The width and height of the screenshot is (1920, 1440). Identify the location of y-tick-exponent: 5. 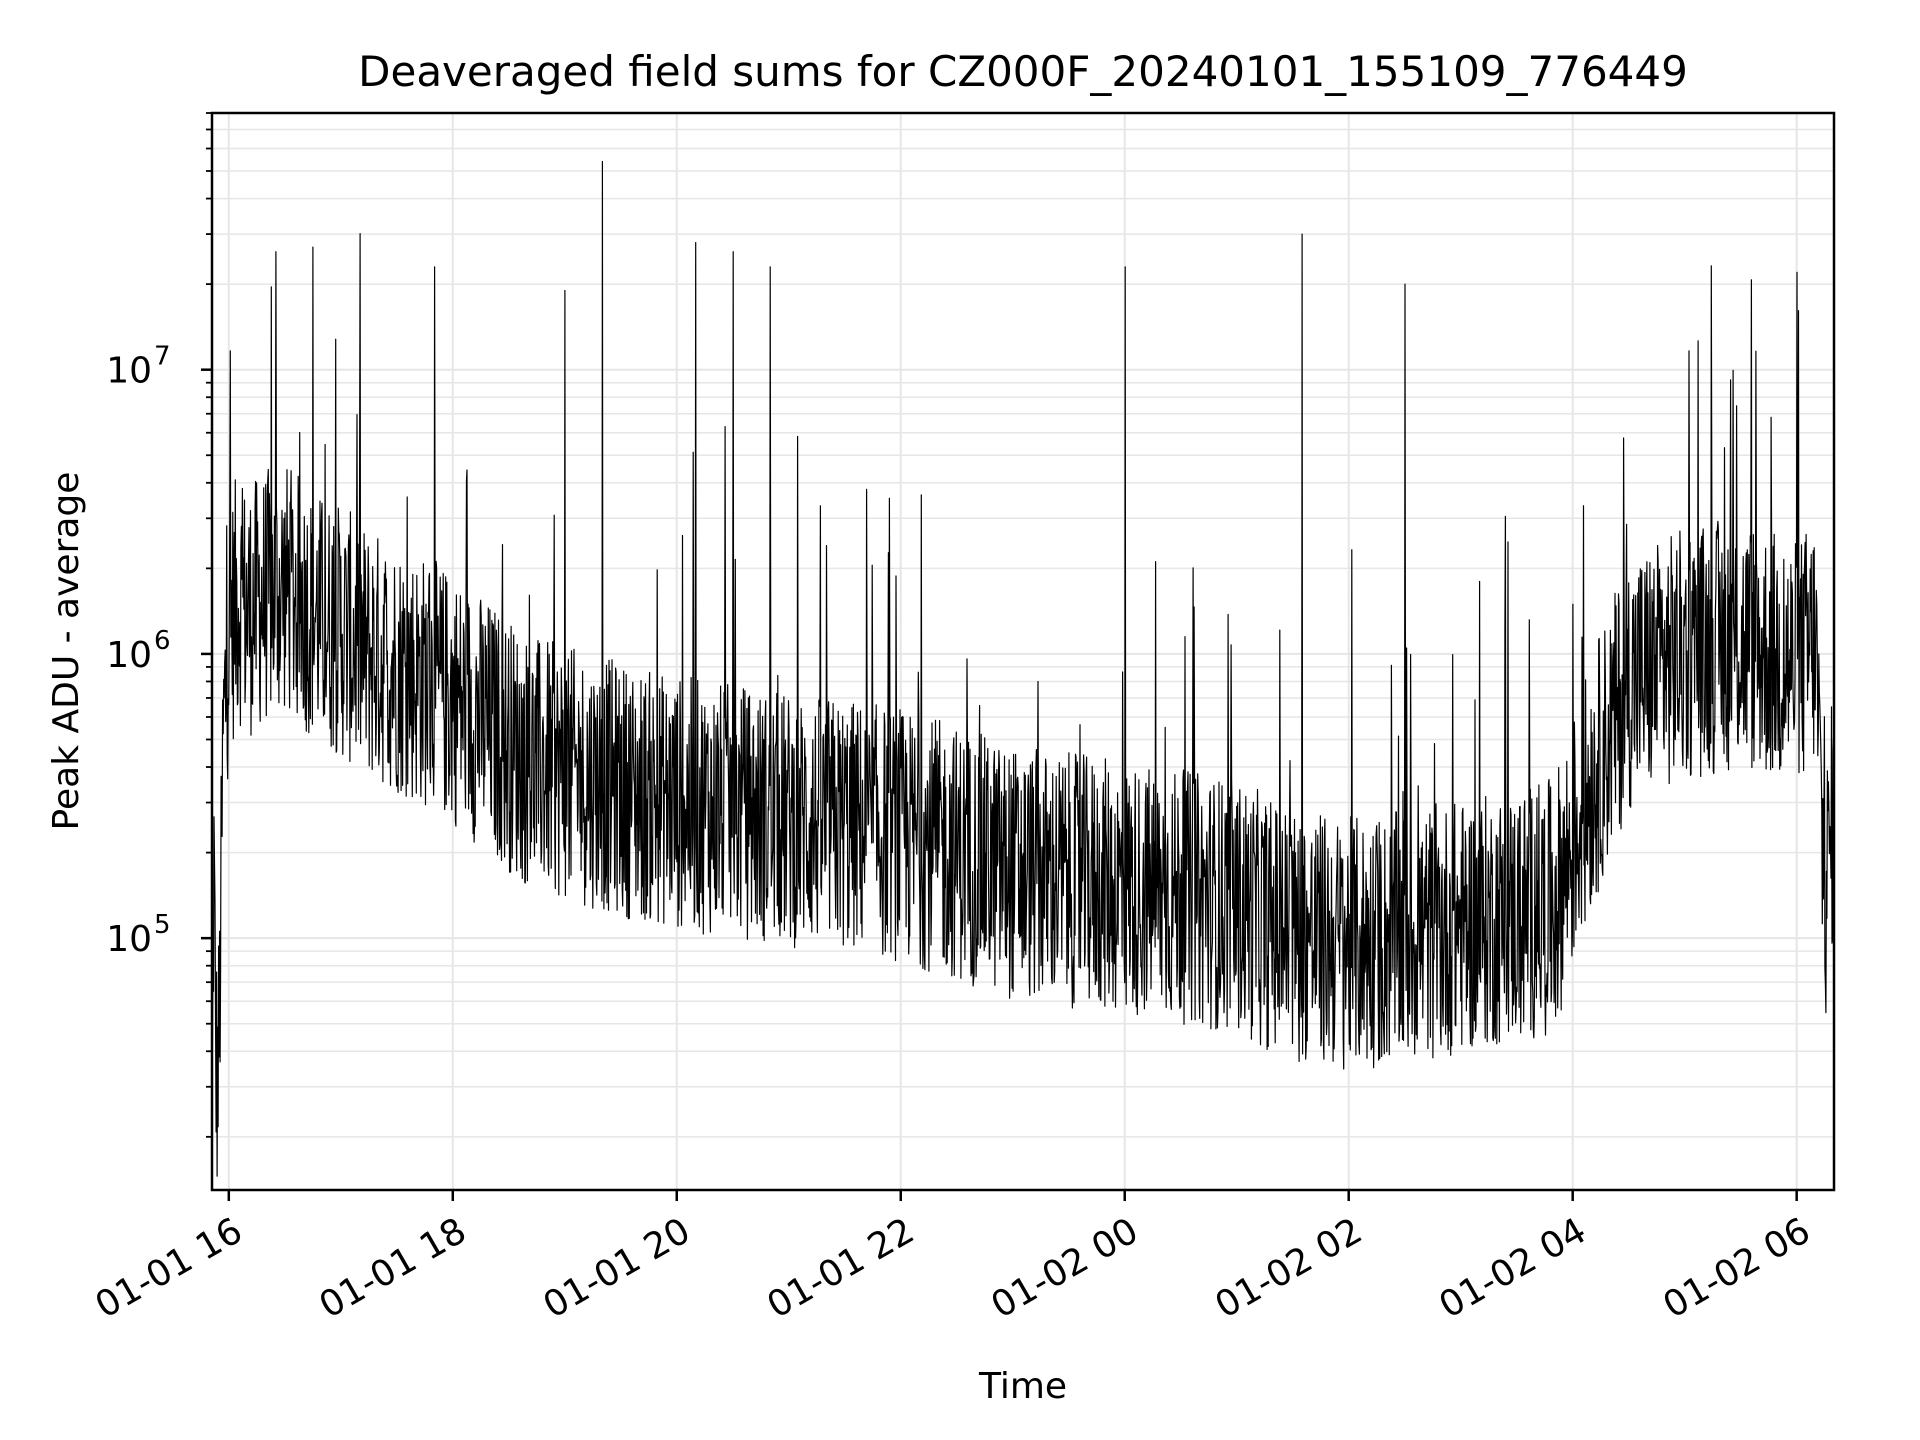
(162, 925).